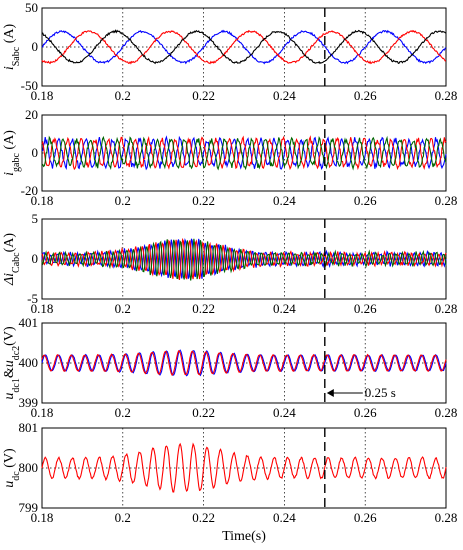  What do you see at coordinates (29, 467) in the screenshot?
I see `y-tick-label: 800` at bounding box center [29, 467].